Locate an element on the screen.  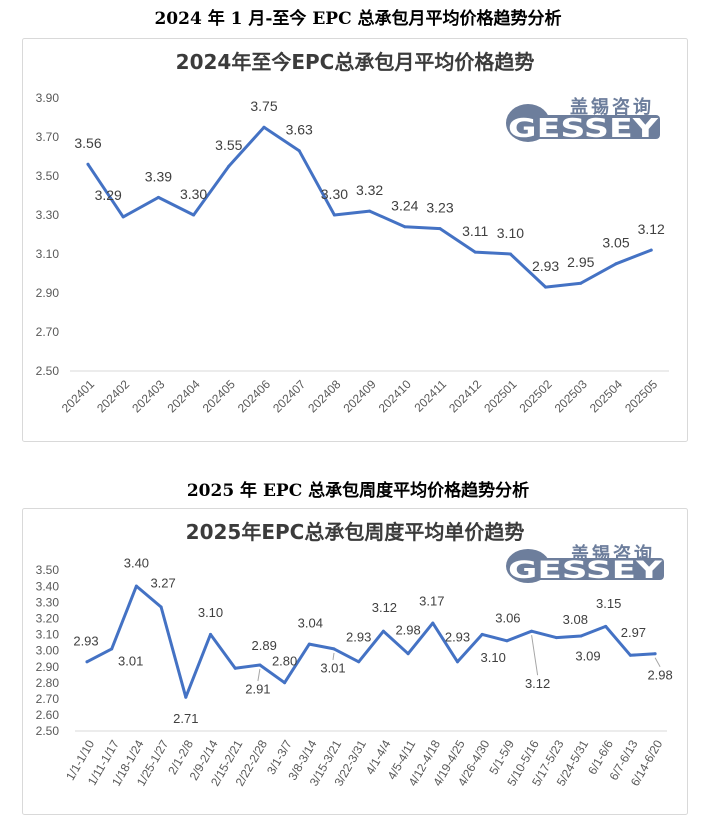
data-points is located at coordinates (371, 641).